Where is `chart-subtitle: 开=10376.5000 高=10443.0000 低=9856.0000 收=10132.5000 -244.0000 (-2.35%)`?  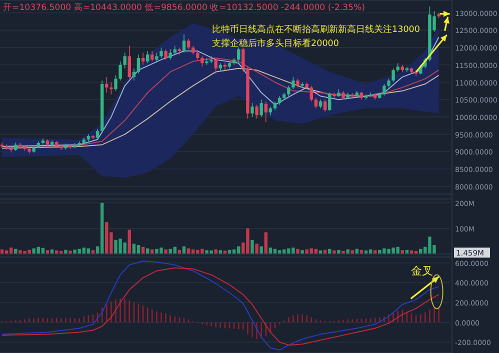
chart-subtitle: 开=10376.5000 高=10443.0000 低=9856.0000 收=10132.5000 -244.0000 (-2.35%) is located at coordinates (184, 7).